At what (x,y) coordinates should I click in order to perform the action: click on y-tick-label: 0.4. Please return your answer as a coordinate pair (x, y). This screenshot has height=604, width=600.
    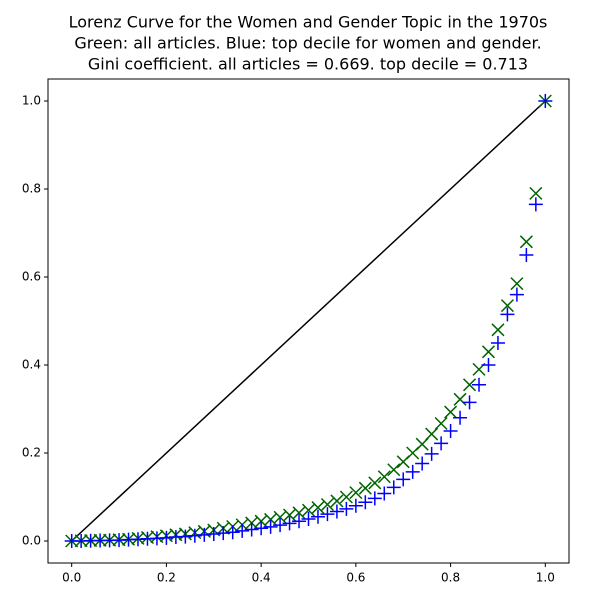
    Looking at the image, I should click on (31, 365).